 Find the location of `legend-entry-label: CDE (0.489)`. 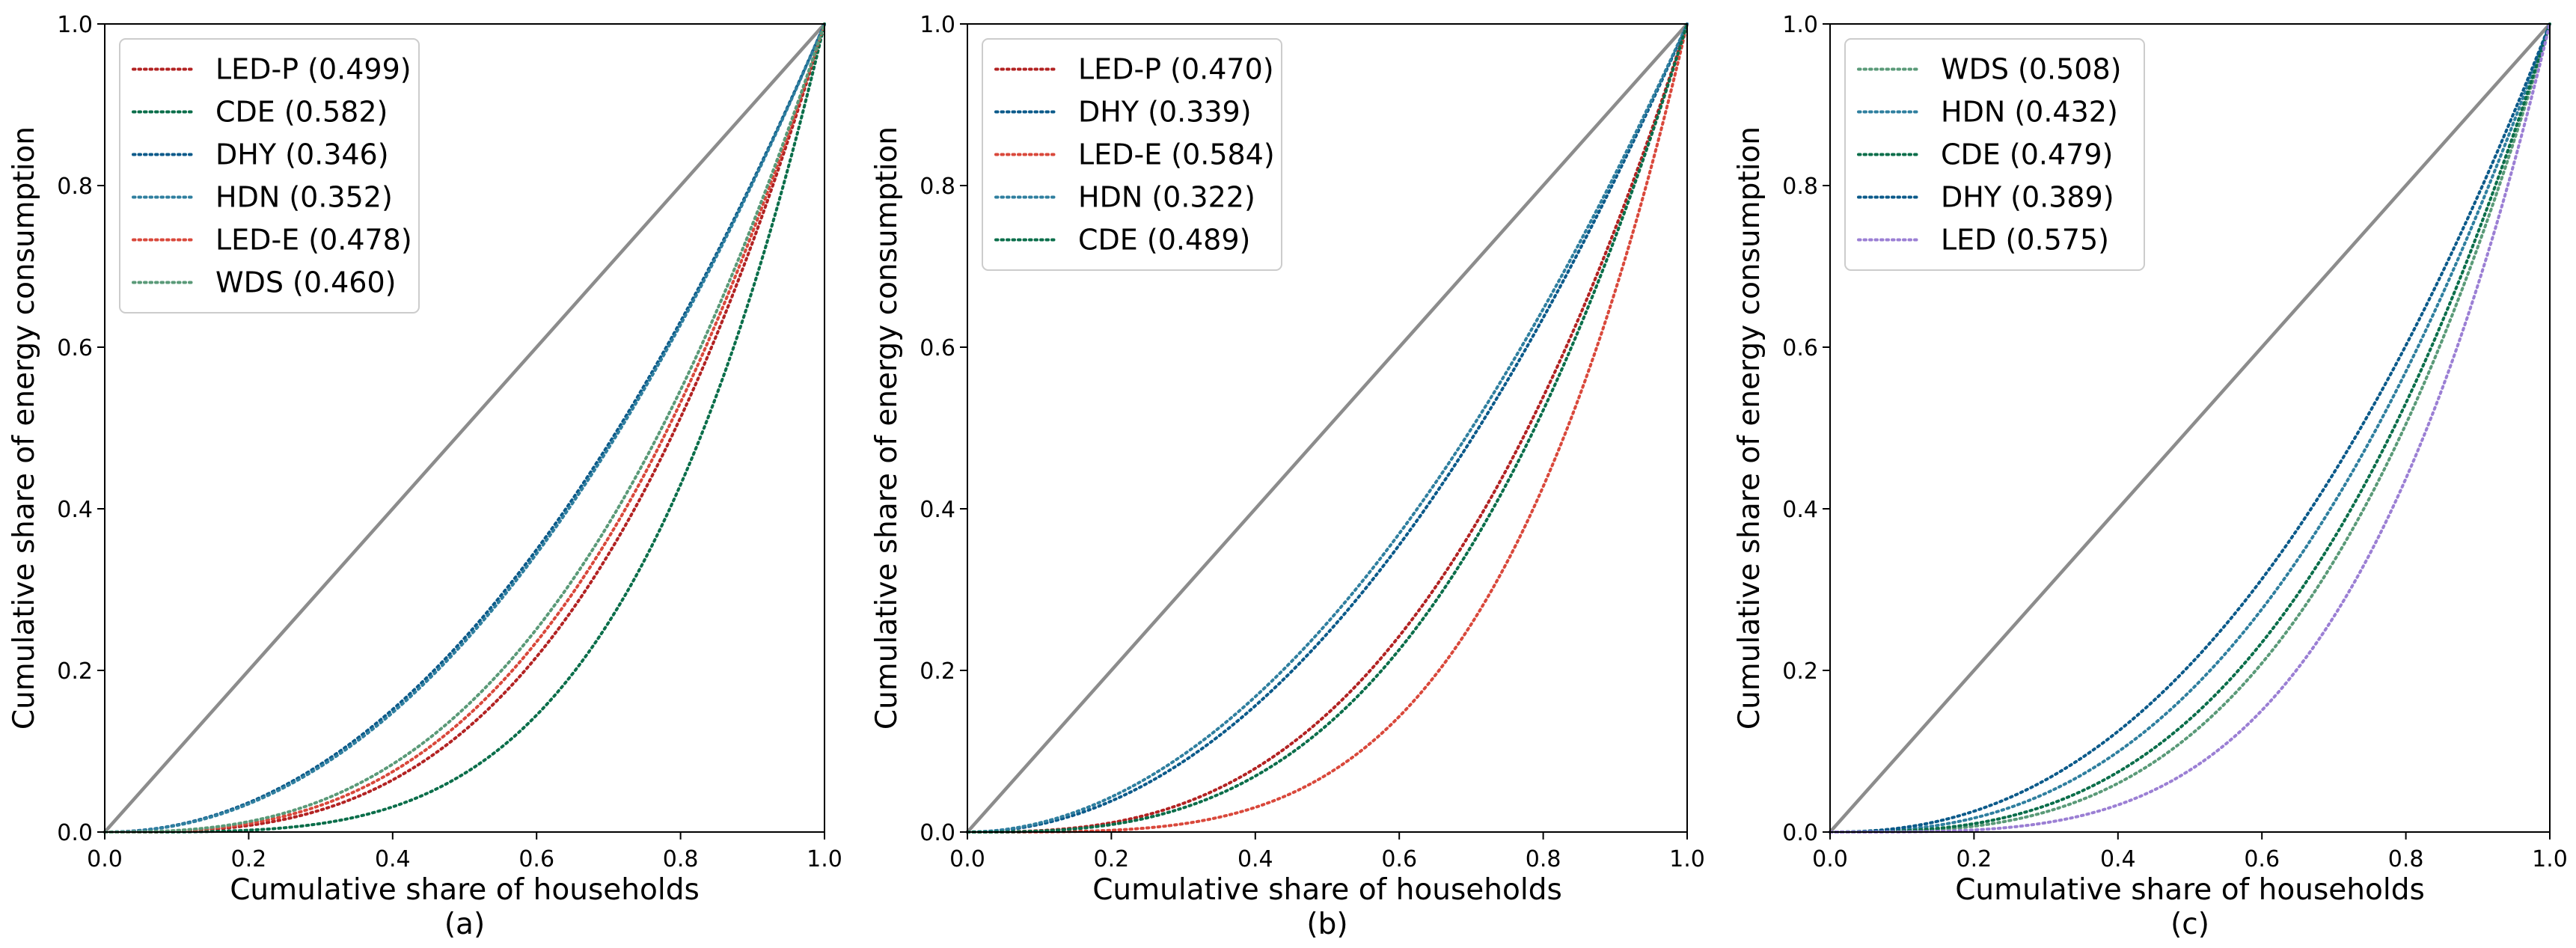

legend-entry-label: CDE (0.489) is located at coordinates (1164, 240).